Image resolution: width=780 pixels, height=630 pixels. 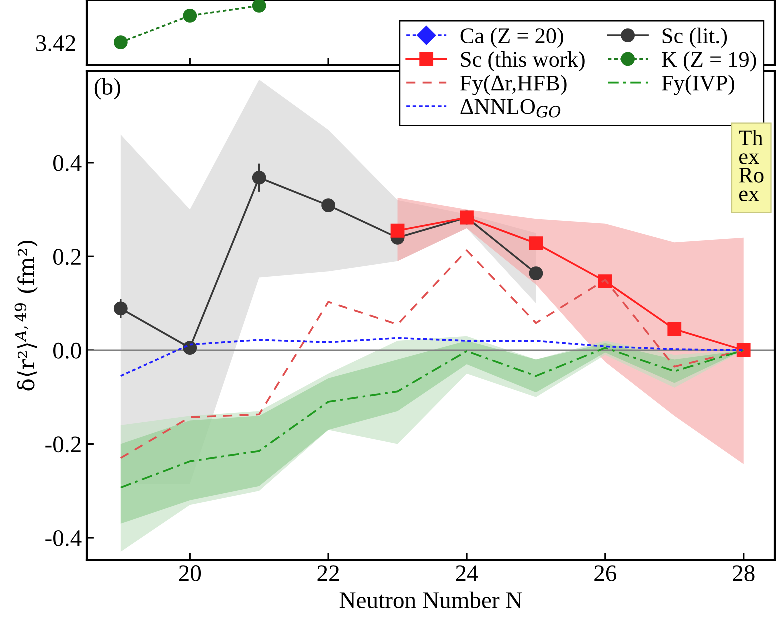 What do you see at coordinates (512, 38) in the screenshot?
I see `legend-label: Ca (Z = 20)` at bounding box center [512, 38].